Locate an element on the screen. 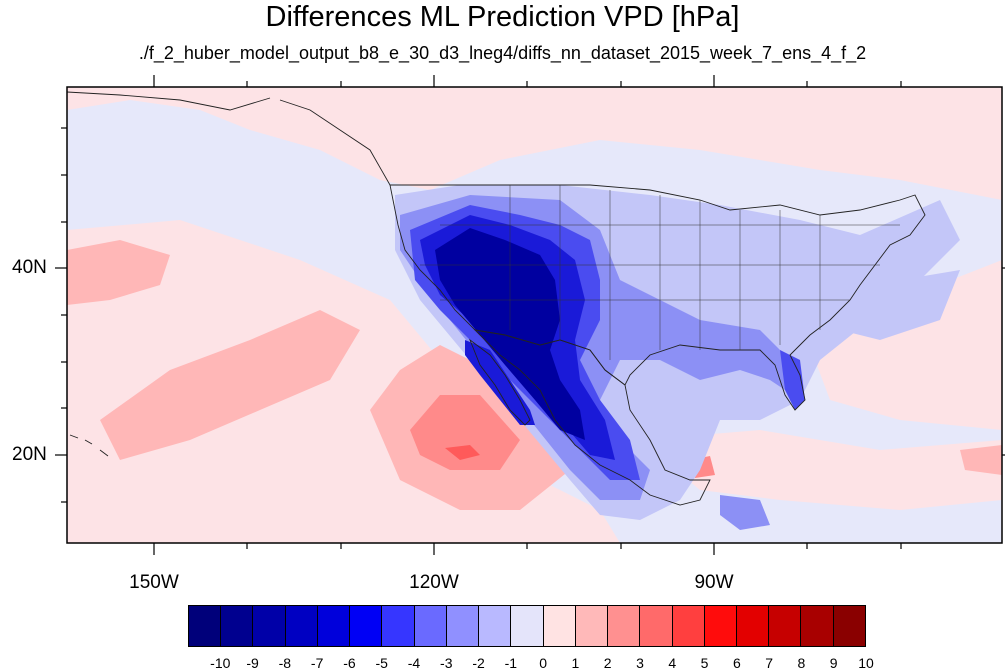 The height and width of the screenshot is (672, 1005). lon-label-120w: 120W is located at coordinates (434, 582).